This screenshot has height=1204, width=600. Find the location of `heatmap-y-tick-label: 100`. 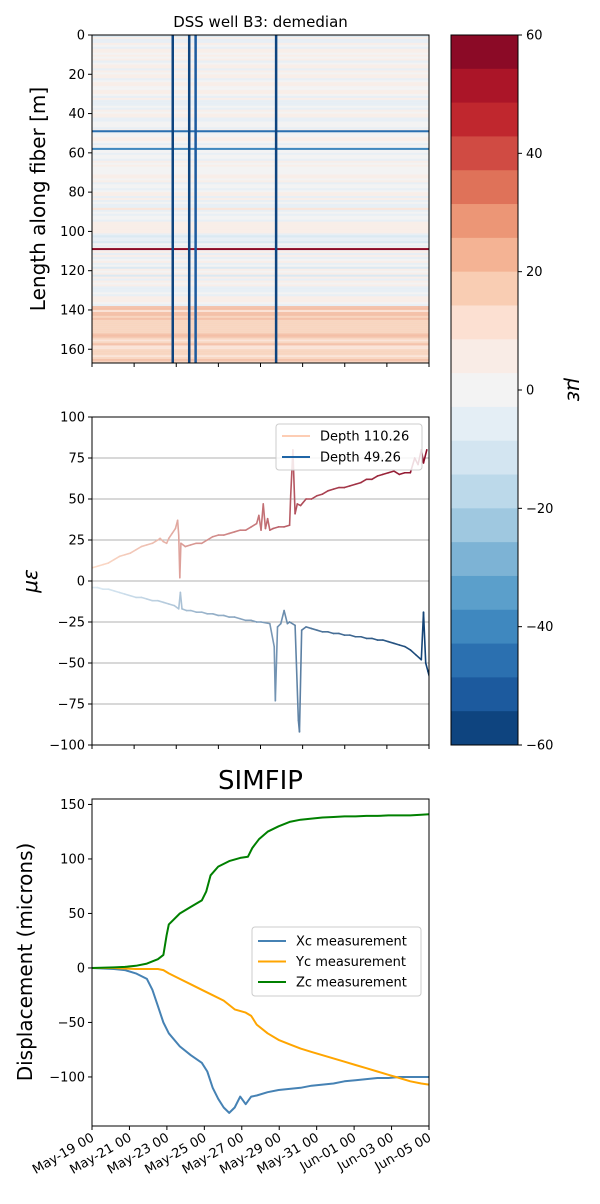

heatmap-y-tick-label: 100 is located at coordinates (72, 232).